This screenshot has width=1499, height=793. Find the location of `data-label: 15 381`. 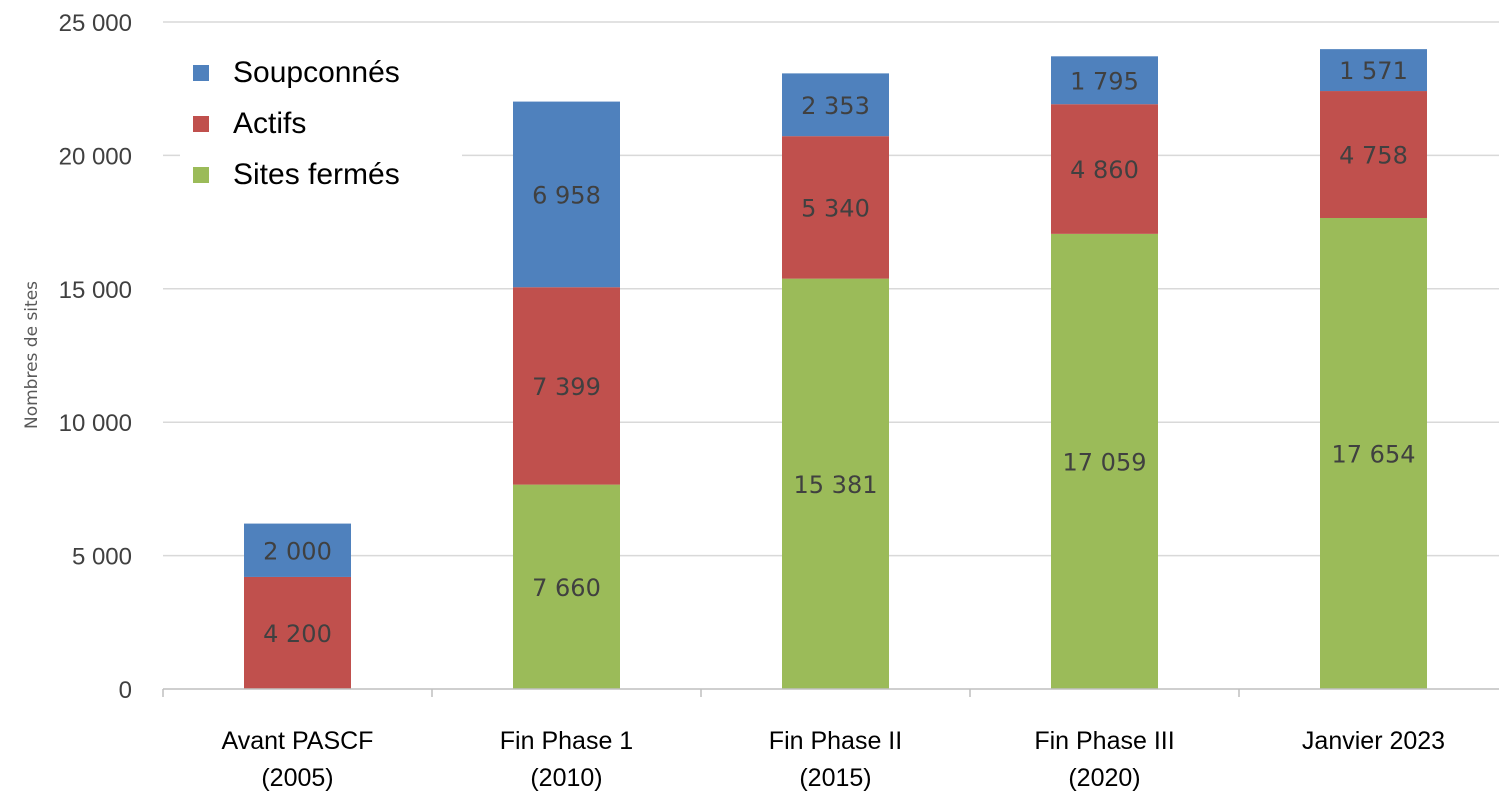

data-label: 15 381 is located at coordinates (836, 485).